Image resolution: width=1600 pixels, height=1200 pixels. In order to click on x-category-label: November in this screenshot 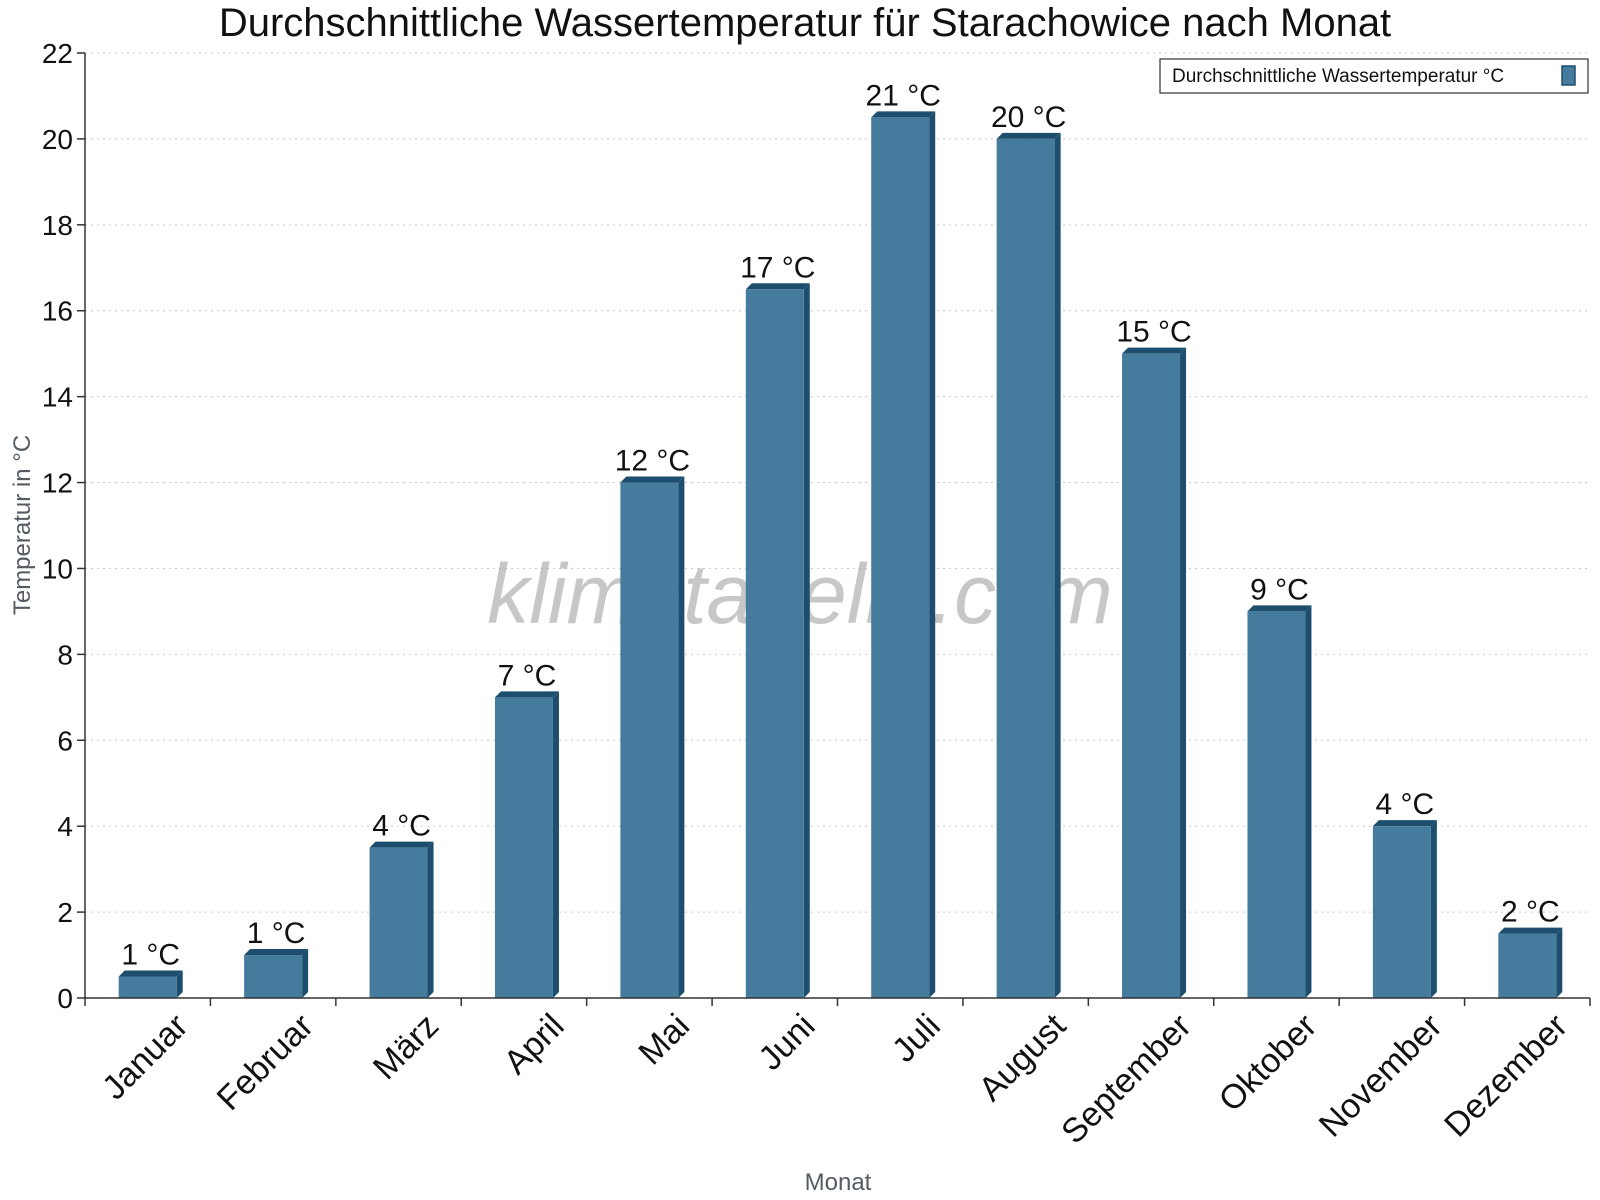, I will do `click(1381, 1076)`.